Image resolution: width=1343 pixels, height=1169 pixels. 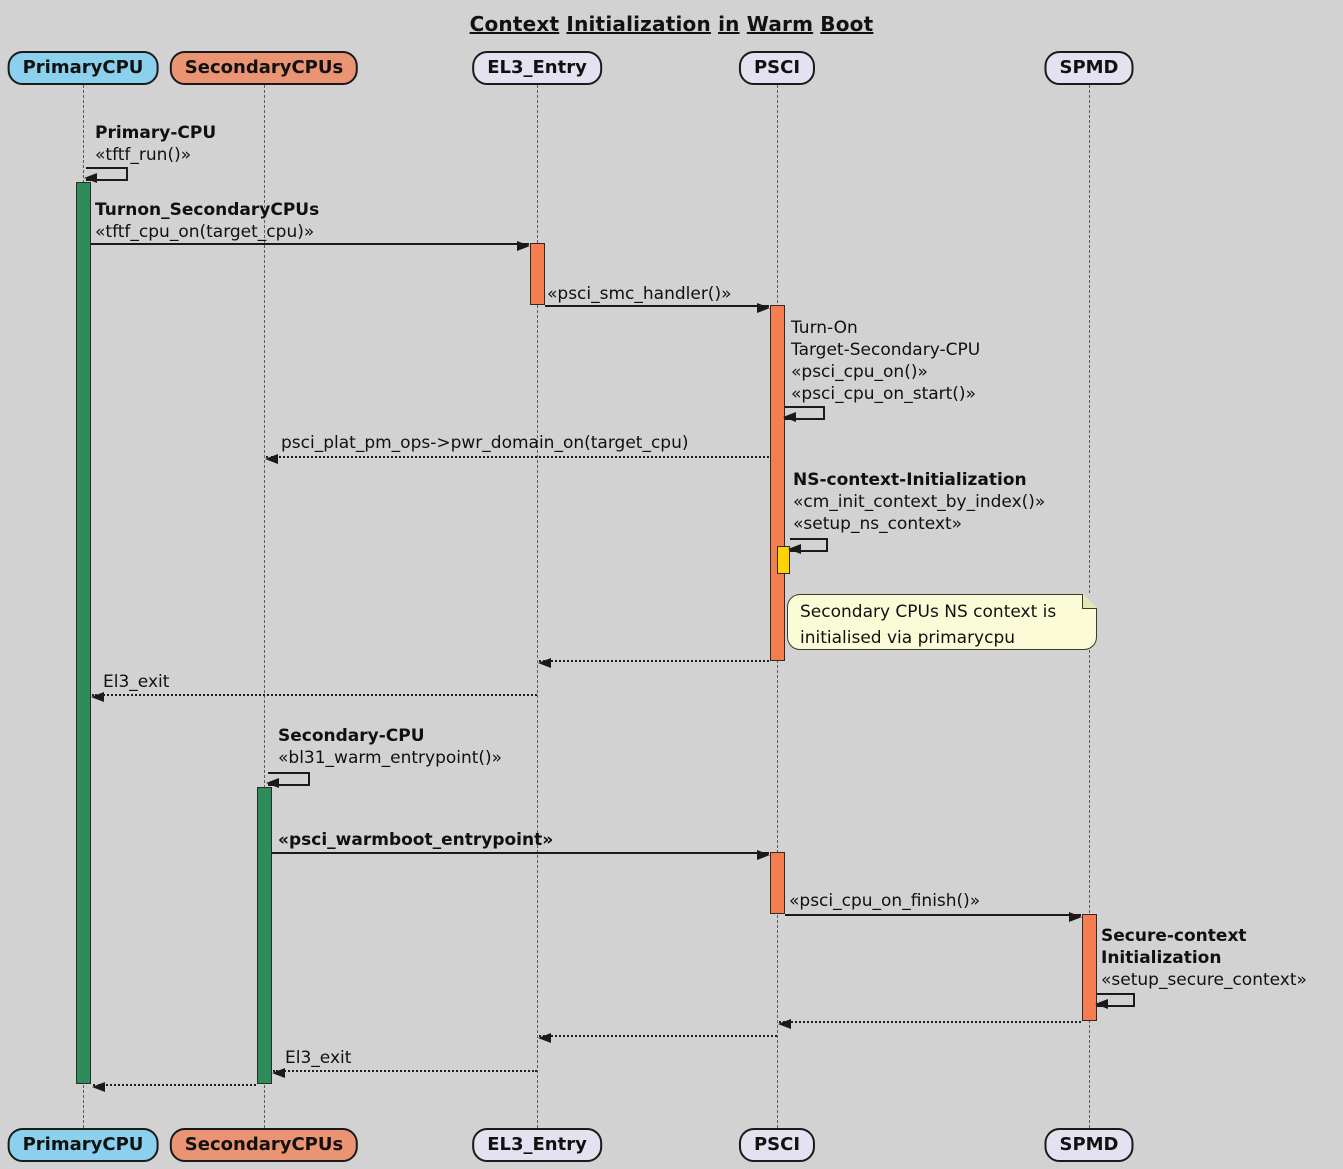 I want to click on message-label-line: «psci_cpu_on()», so click(x=859, y=372).